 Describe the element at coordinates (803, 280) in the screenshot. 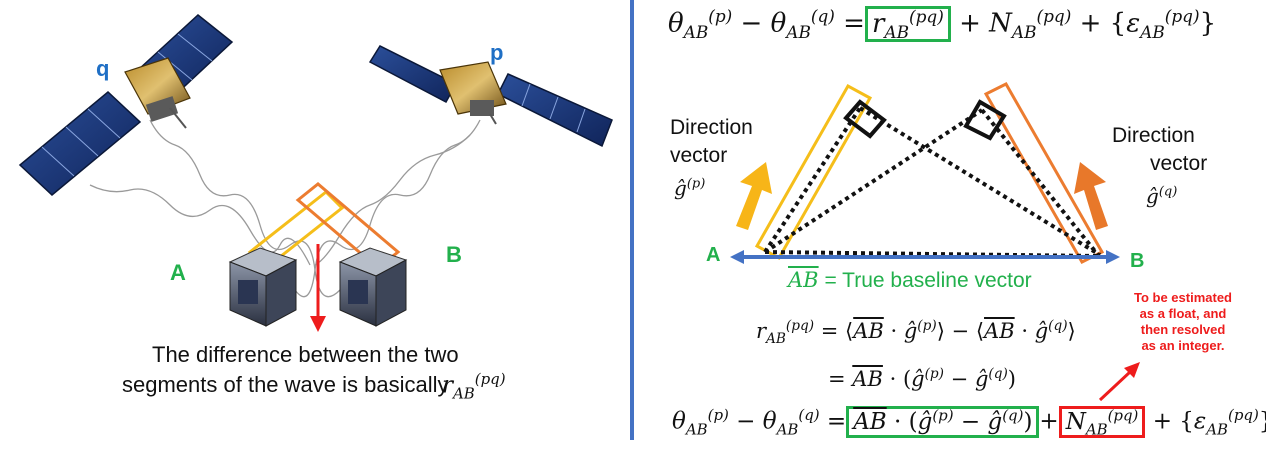

I see `baseline-vec-symbol: AB` at that location.